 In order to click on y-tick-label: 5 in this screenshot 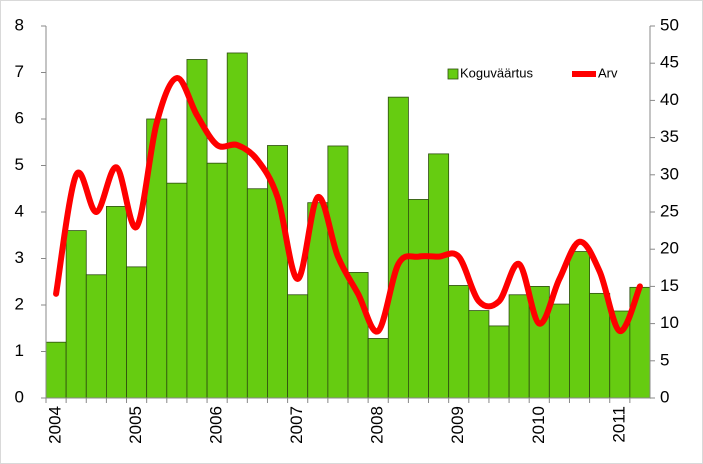, I will do `click(19, 164)`.